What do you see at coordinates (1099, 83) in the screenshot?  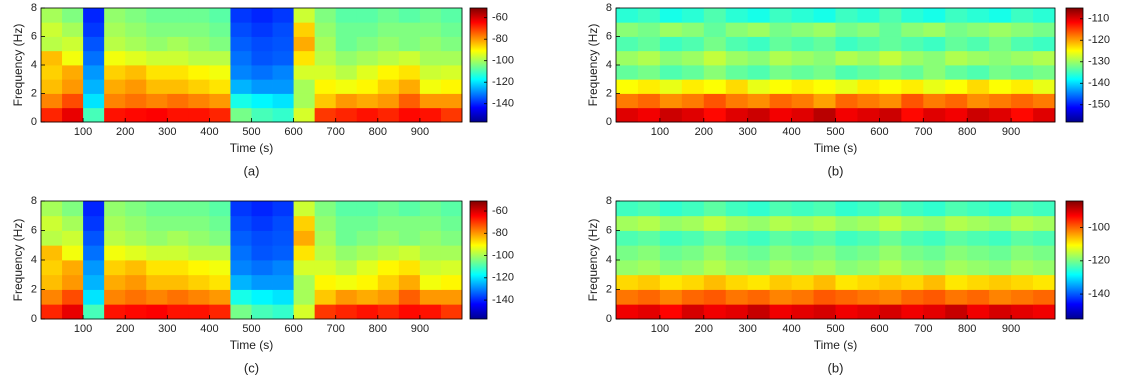 I see `colorbar-tick-label: -140` at bounding box center [1099, 83].